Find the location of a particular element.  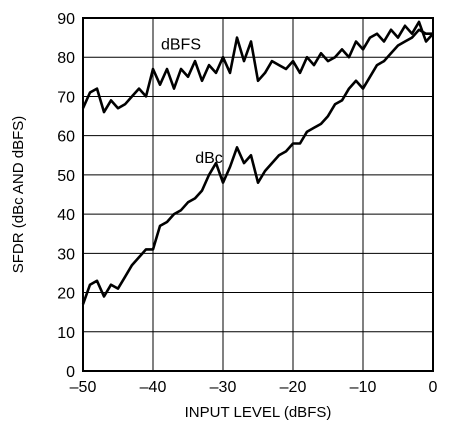

y-tick-labels: 0 10 20 30 40 50 60 70 80 90 is located at coordinates (66, 196).